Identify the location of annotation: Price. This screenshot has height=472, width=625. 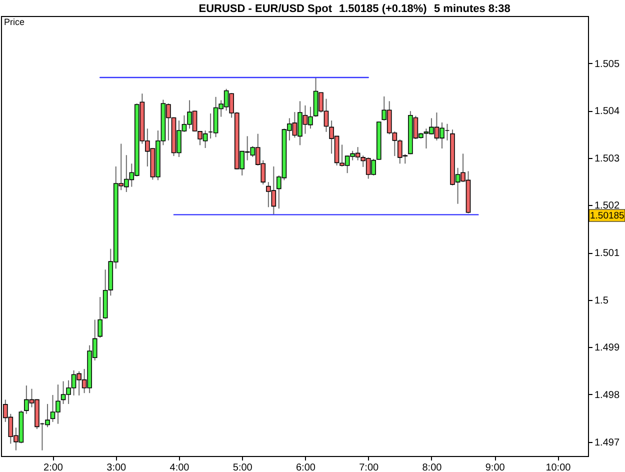
(14, 22).